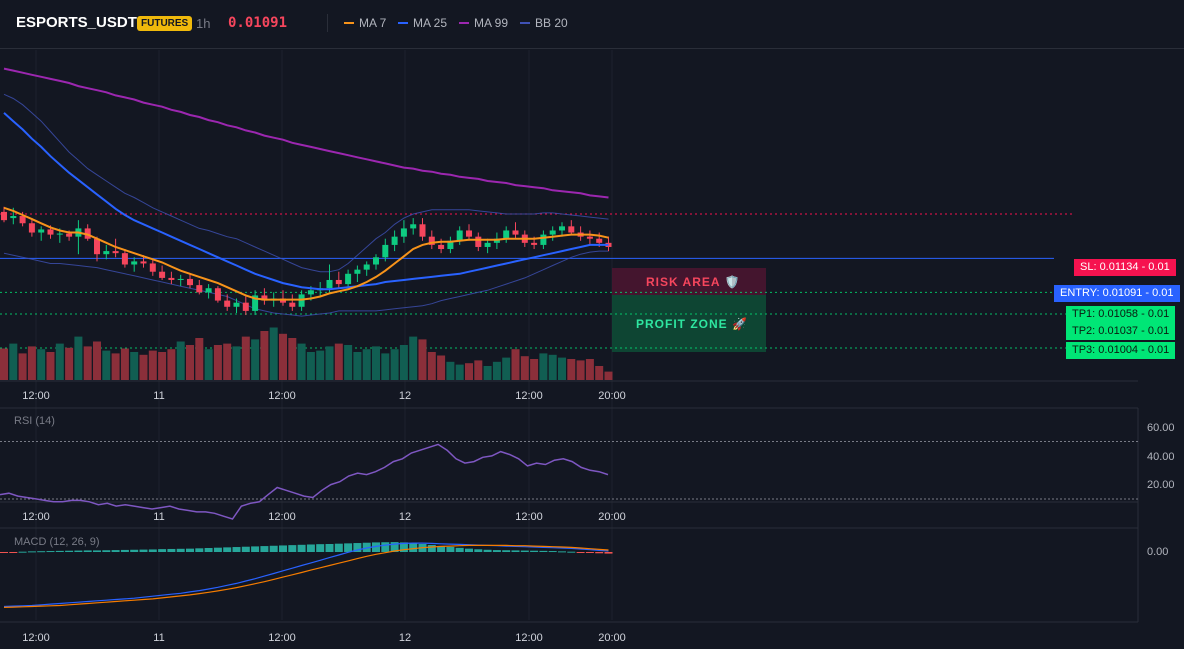 The width and height of the screenshot is (1184, 649). What do you see at coordinates (483, 23) in the screenshot?
I see `legend-ma99: MA 99` at bounding box center [483, 23].